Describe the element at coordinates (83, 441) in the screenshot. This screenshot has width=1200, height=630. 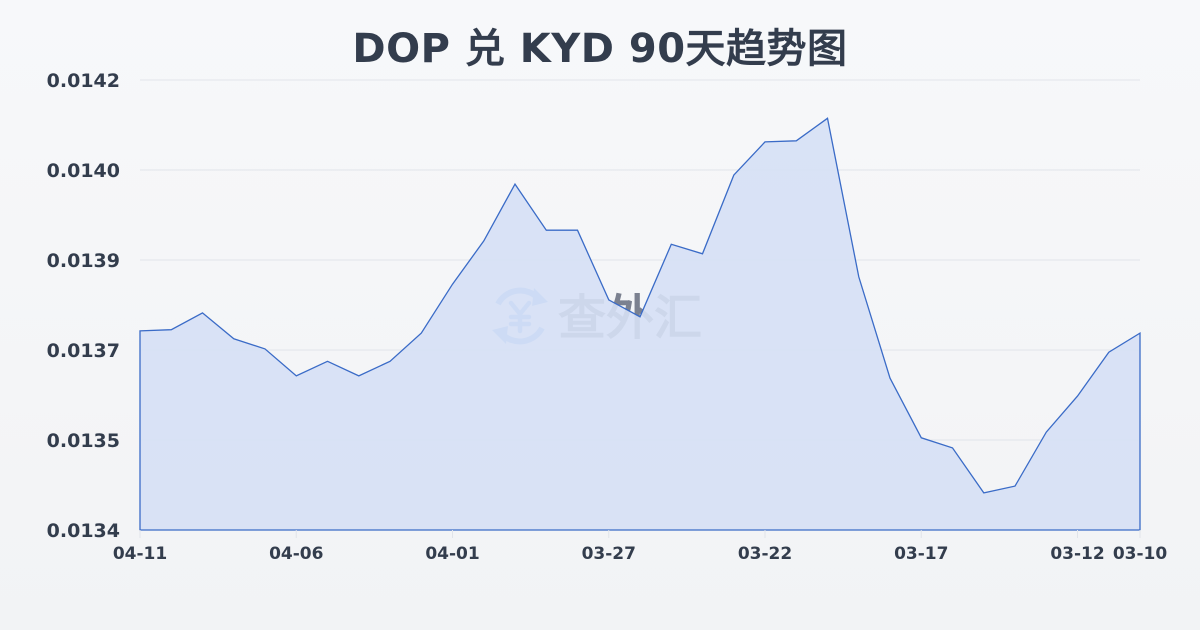
I see `y-tick-label: 0.0135` at that location.